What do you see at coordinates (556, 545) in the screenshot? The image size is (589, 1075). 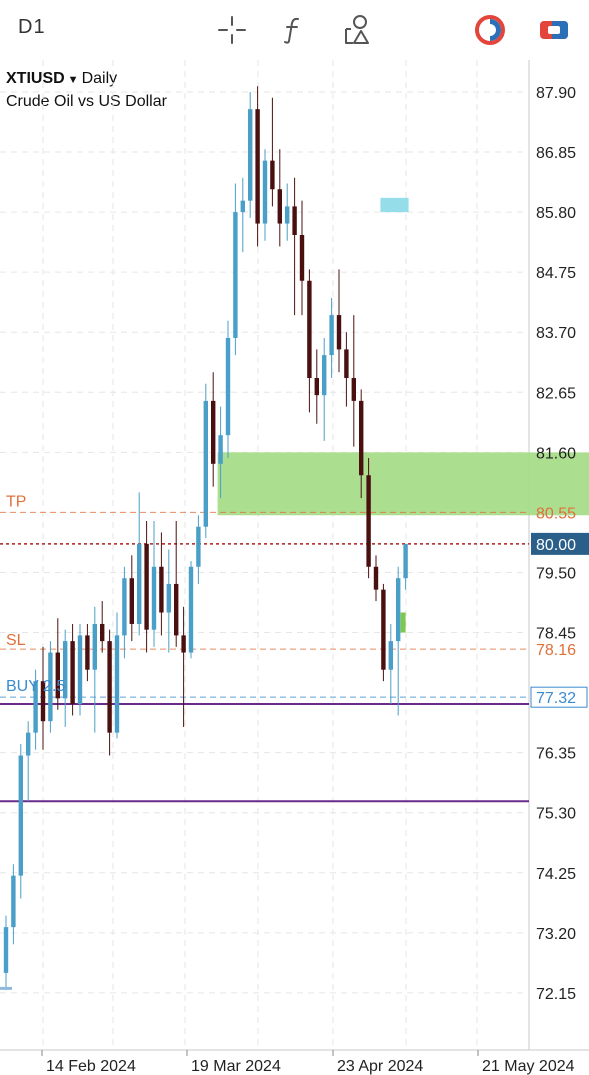 I see `current-price-label: 80.00` at bounding box center [556, 545].